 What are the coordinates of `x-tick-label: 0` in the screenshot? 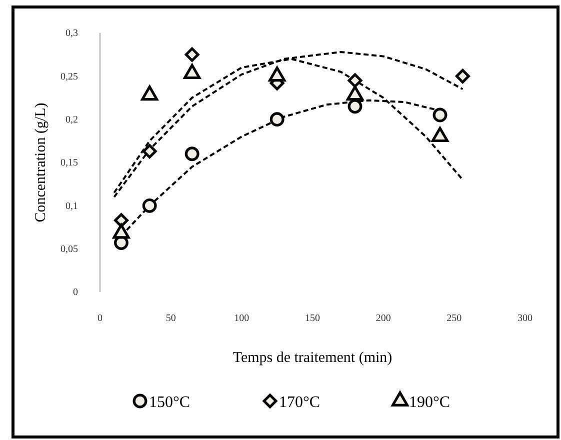 It's located at (100, 318).